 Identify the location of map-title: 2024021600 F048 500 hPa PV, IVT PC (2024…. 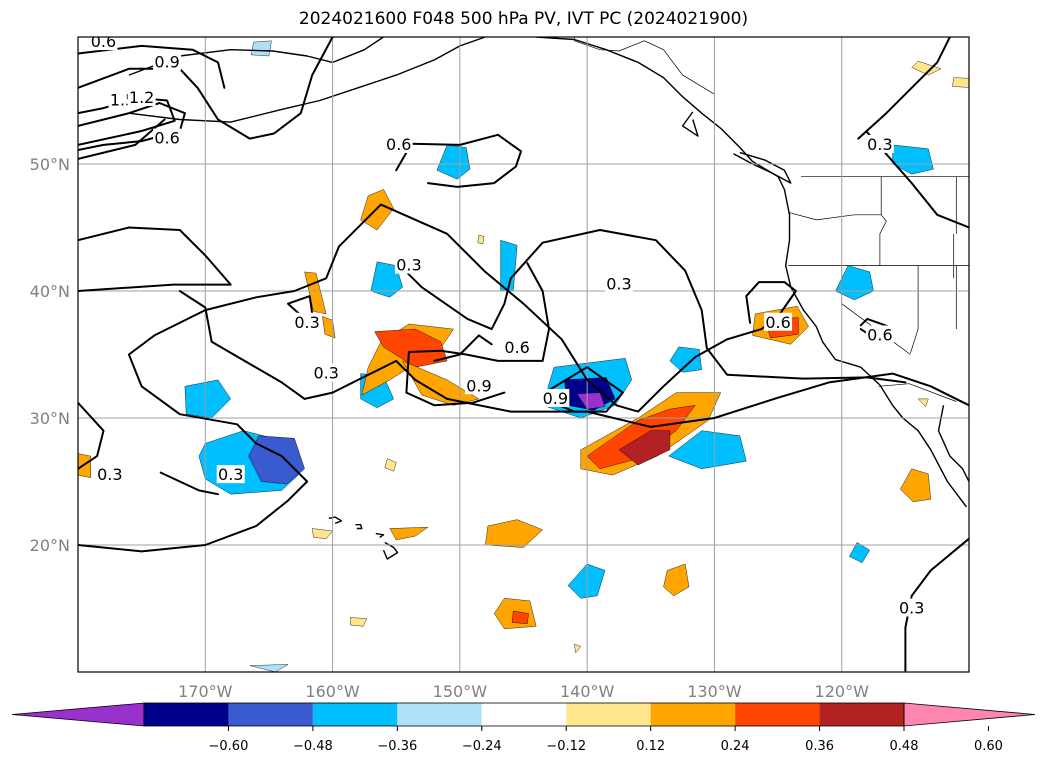
(523, 19).